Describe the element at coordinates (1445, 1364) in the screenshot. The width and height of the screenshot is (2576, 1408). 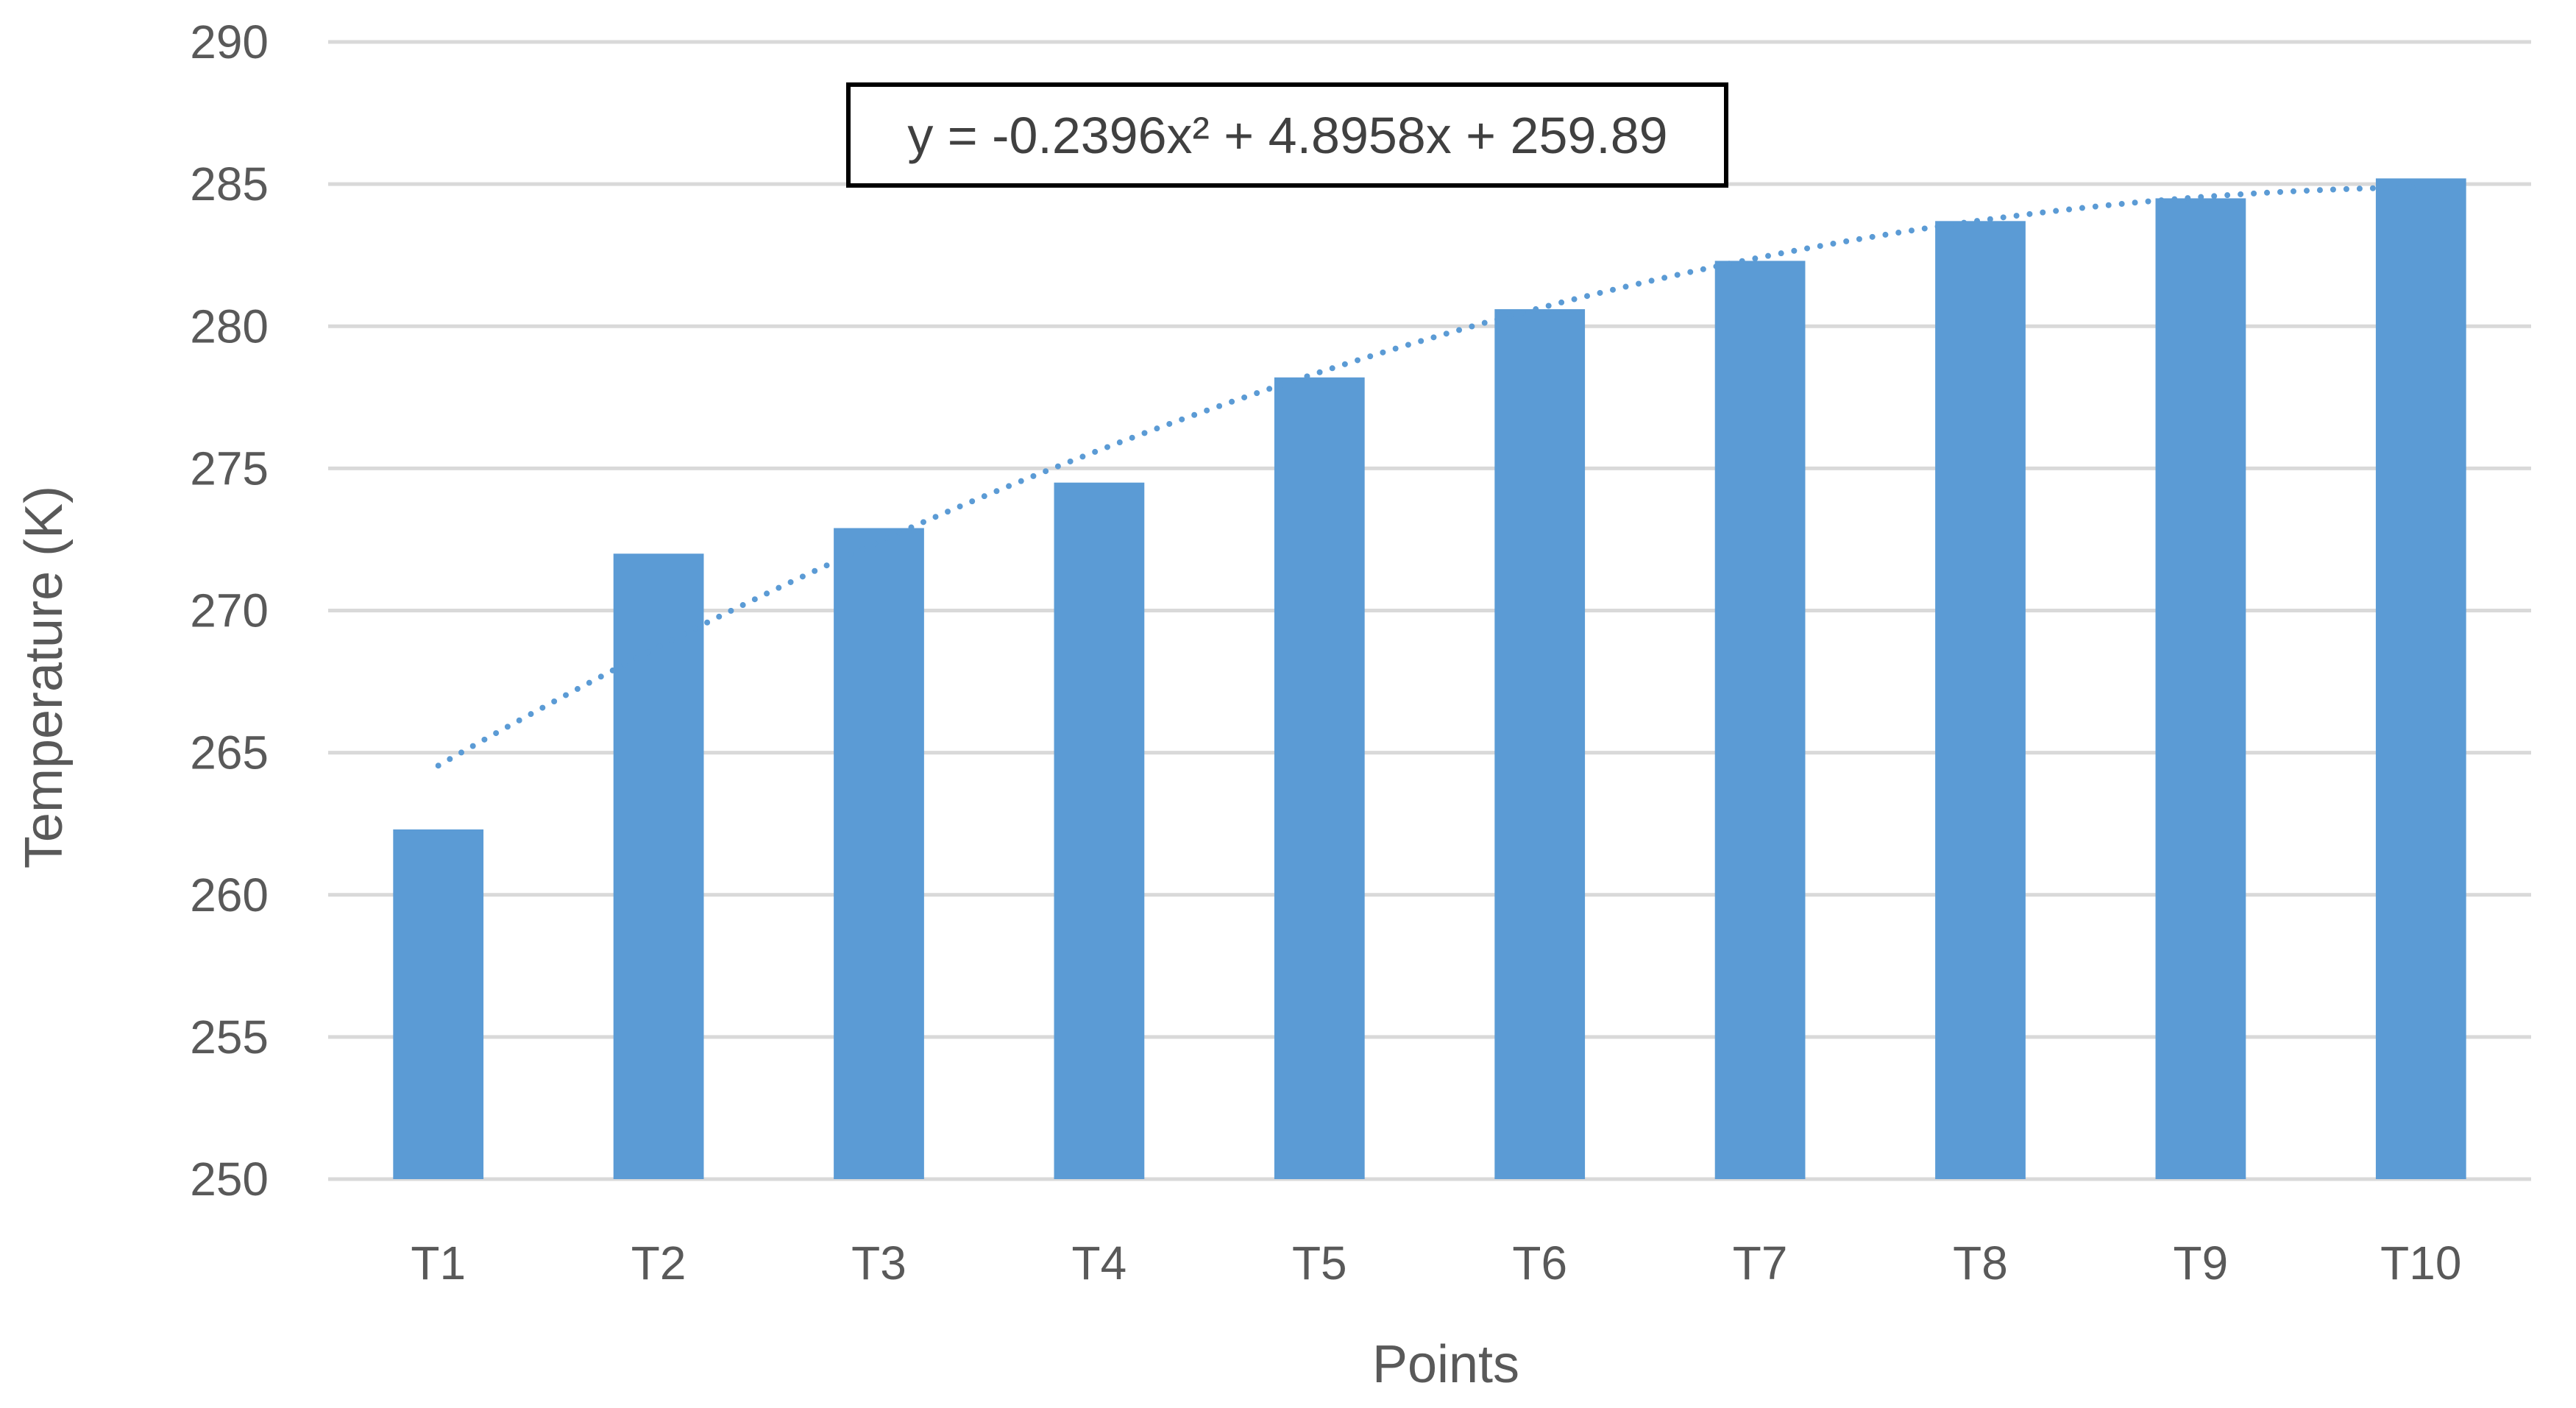
I see `x-axis-title: Points` at that location.